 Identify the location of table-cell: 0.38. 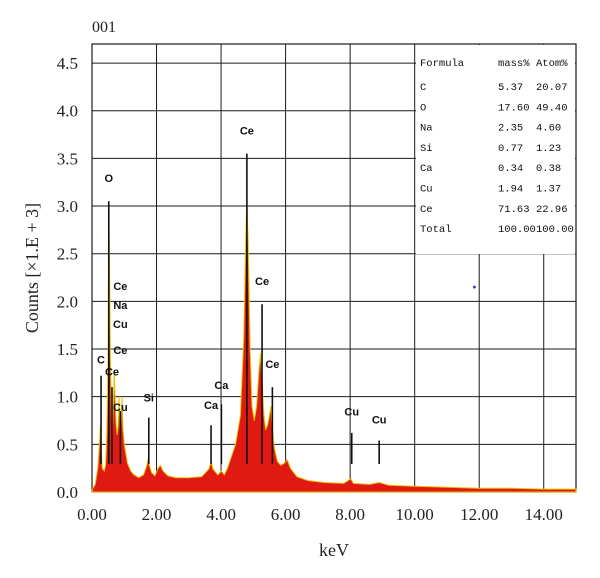
(548, 169).